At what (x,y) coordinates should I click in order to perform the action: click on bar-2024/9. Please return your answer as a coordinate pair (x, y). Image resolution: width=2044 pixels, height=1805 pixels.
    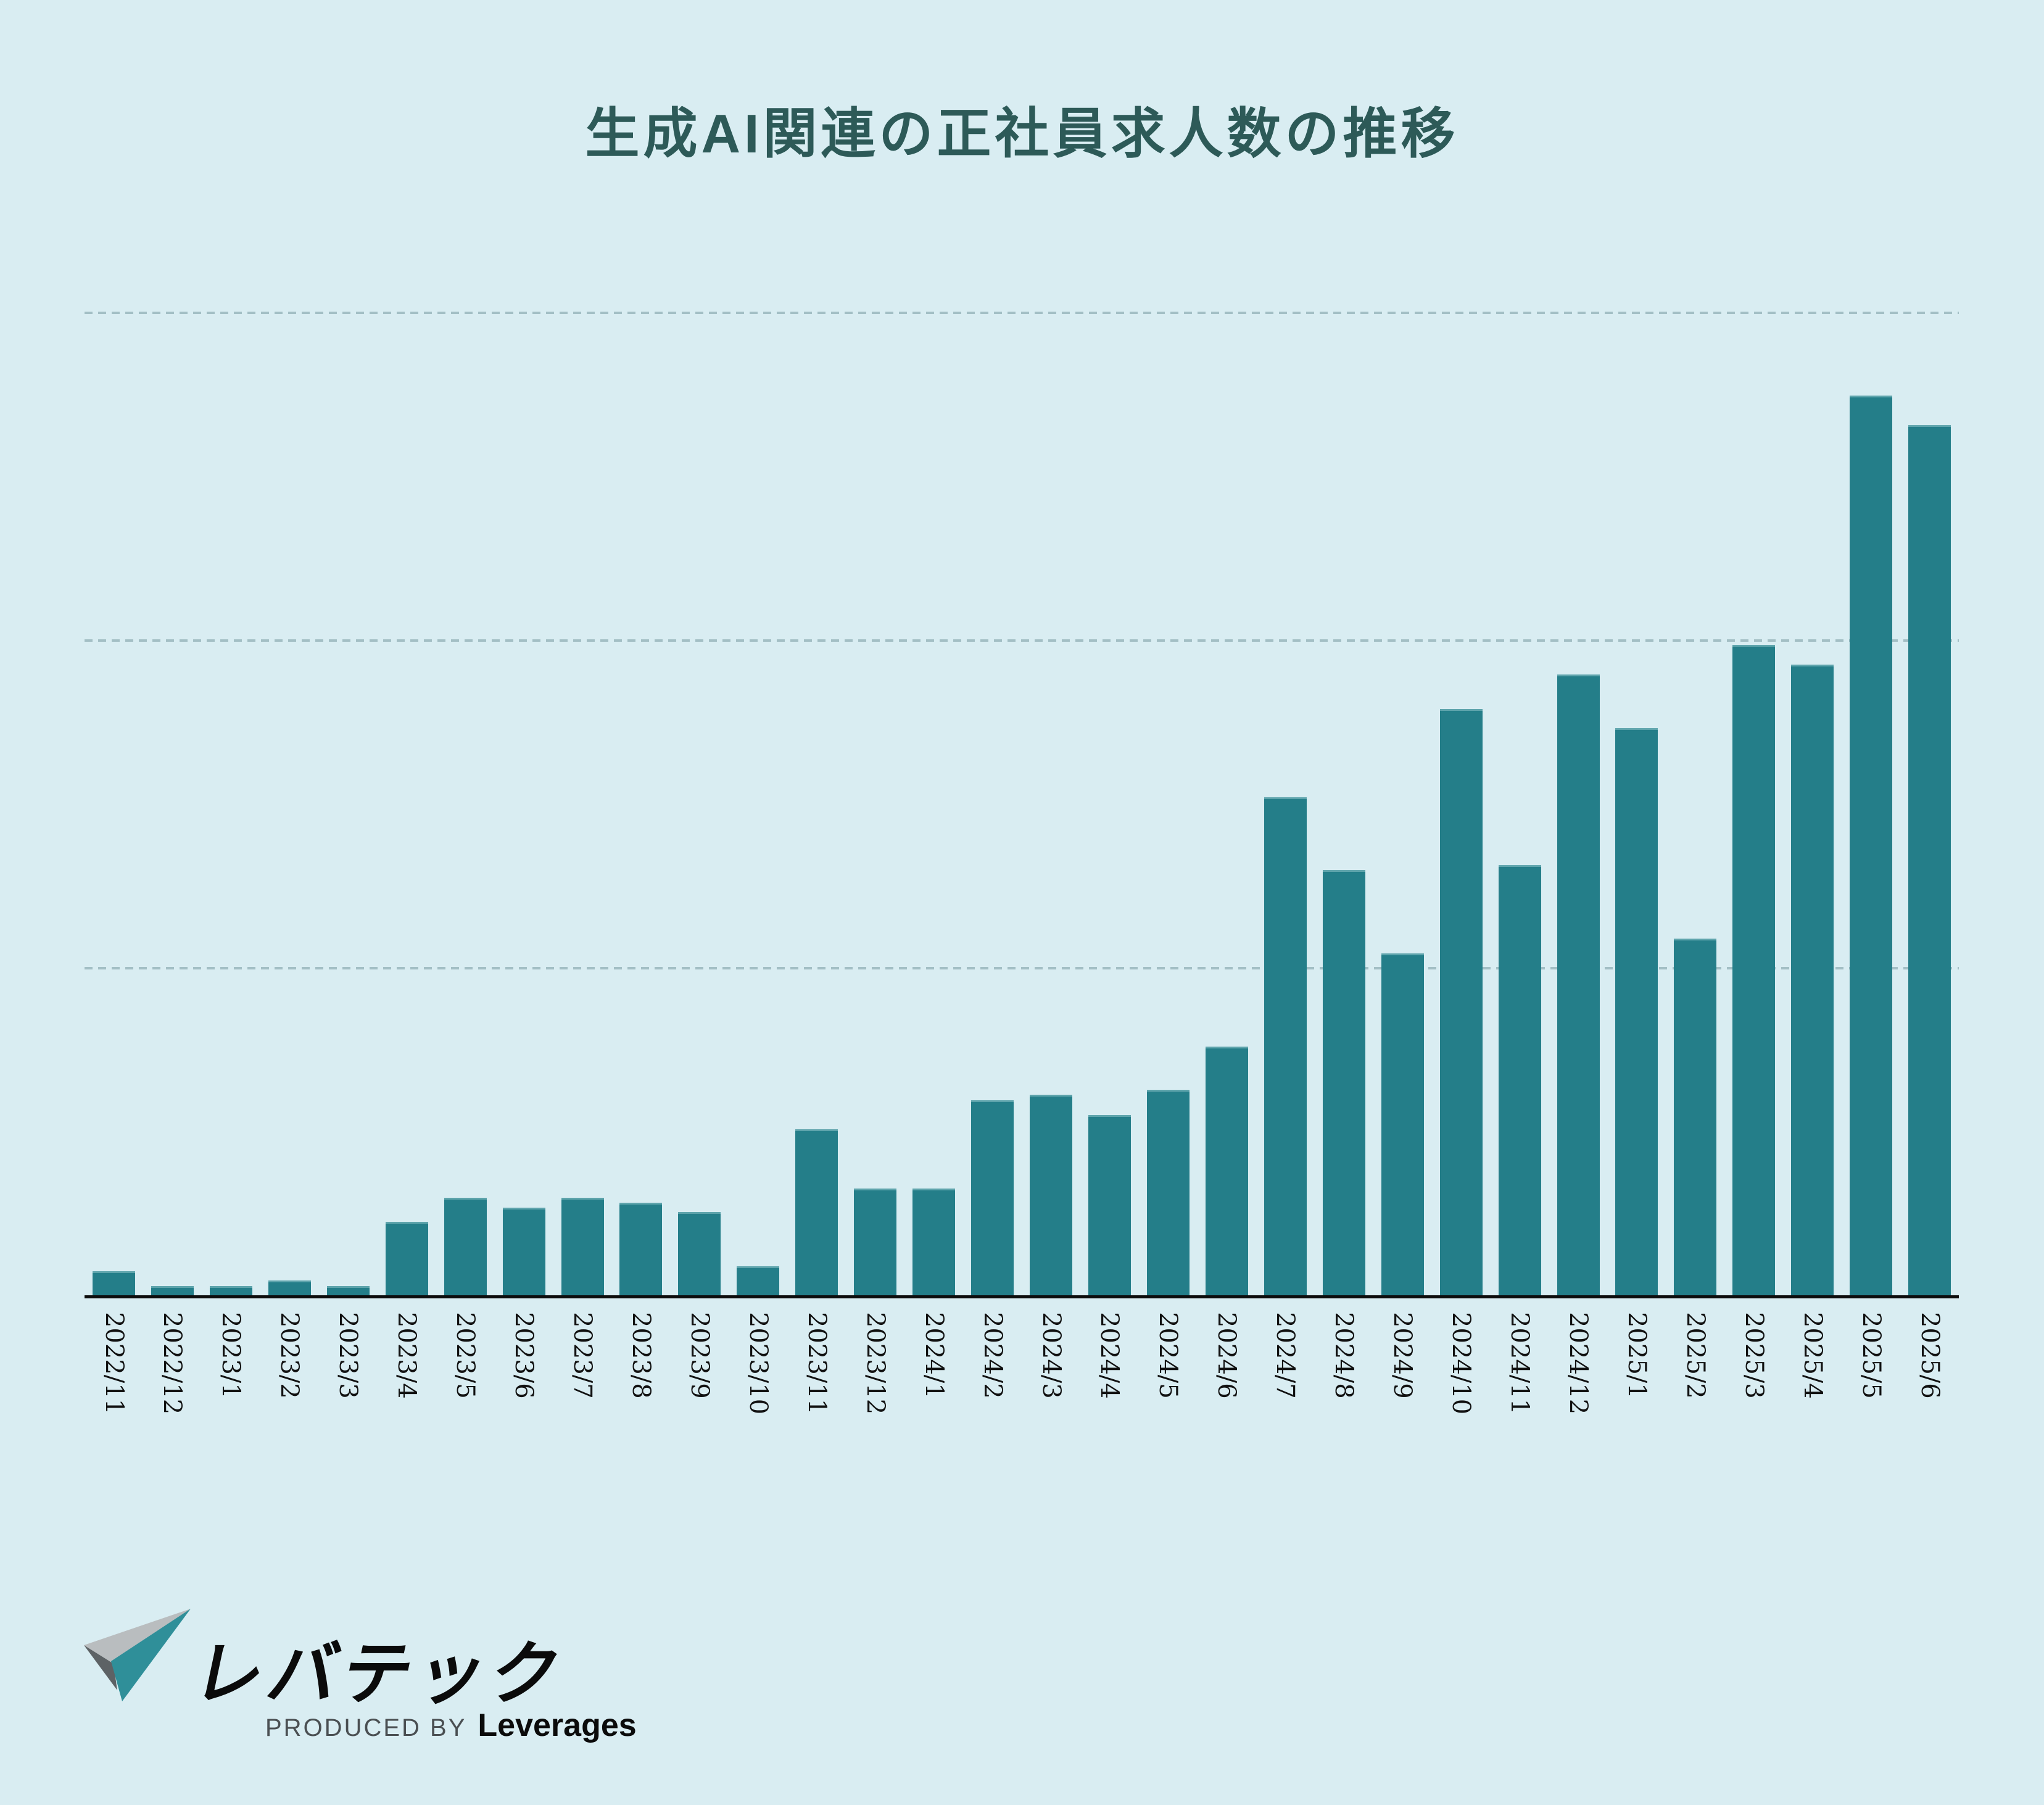
    Looking at the image, I should click on (1402, 1124).